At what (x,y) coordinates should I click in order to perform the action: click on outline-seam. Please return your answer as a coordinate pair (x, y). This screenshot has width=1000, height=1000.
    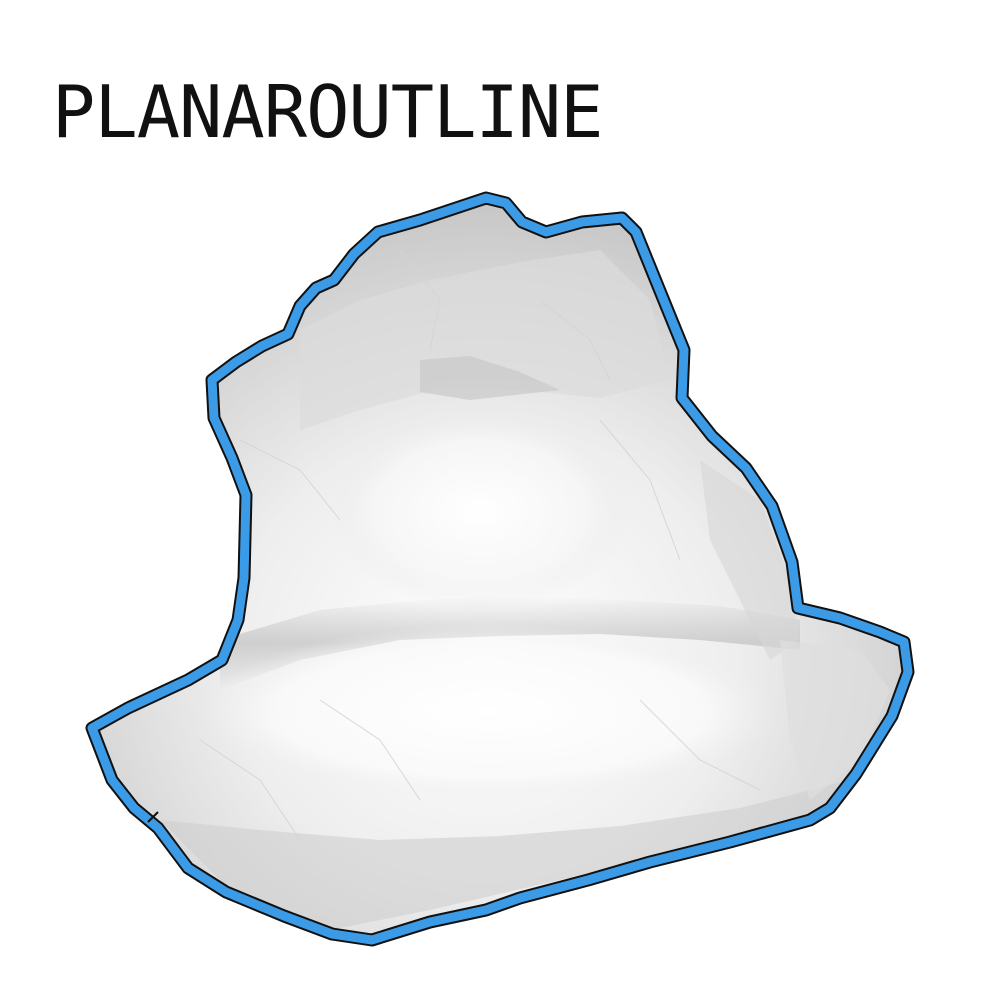
    Looking at the image, I should click on (153, 817).